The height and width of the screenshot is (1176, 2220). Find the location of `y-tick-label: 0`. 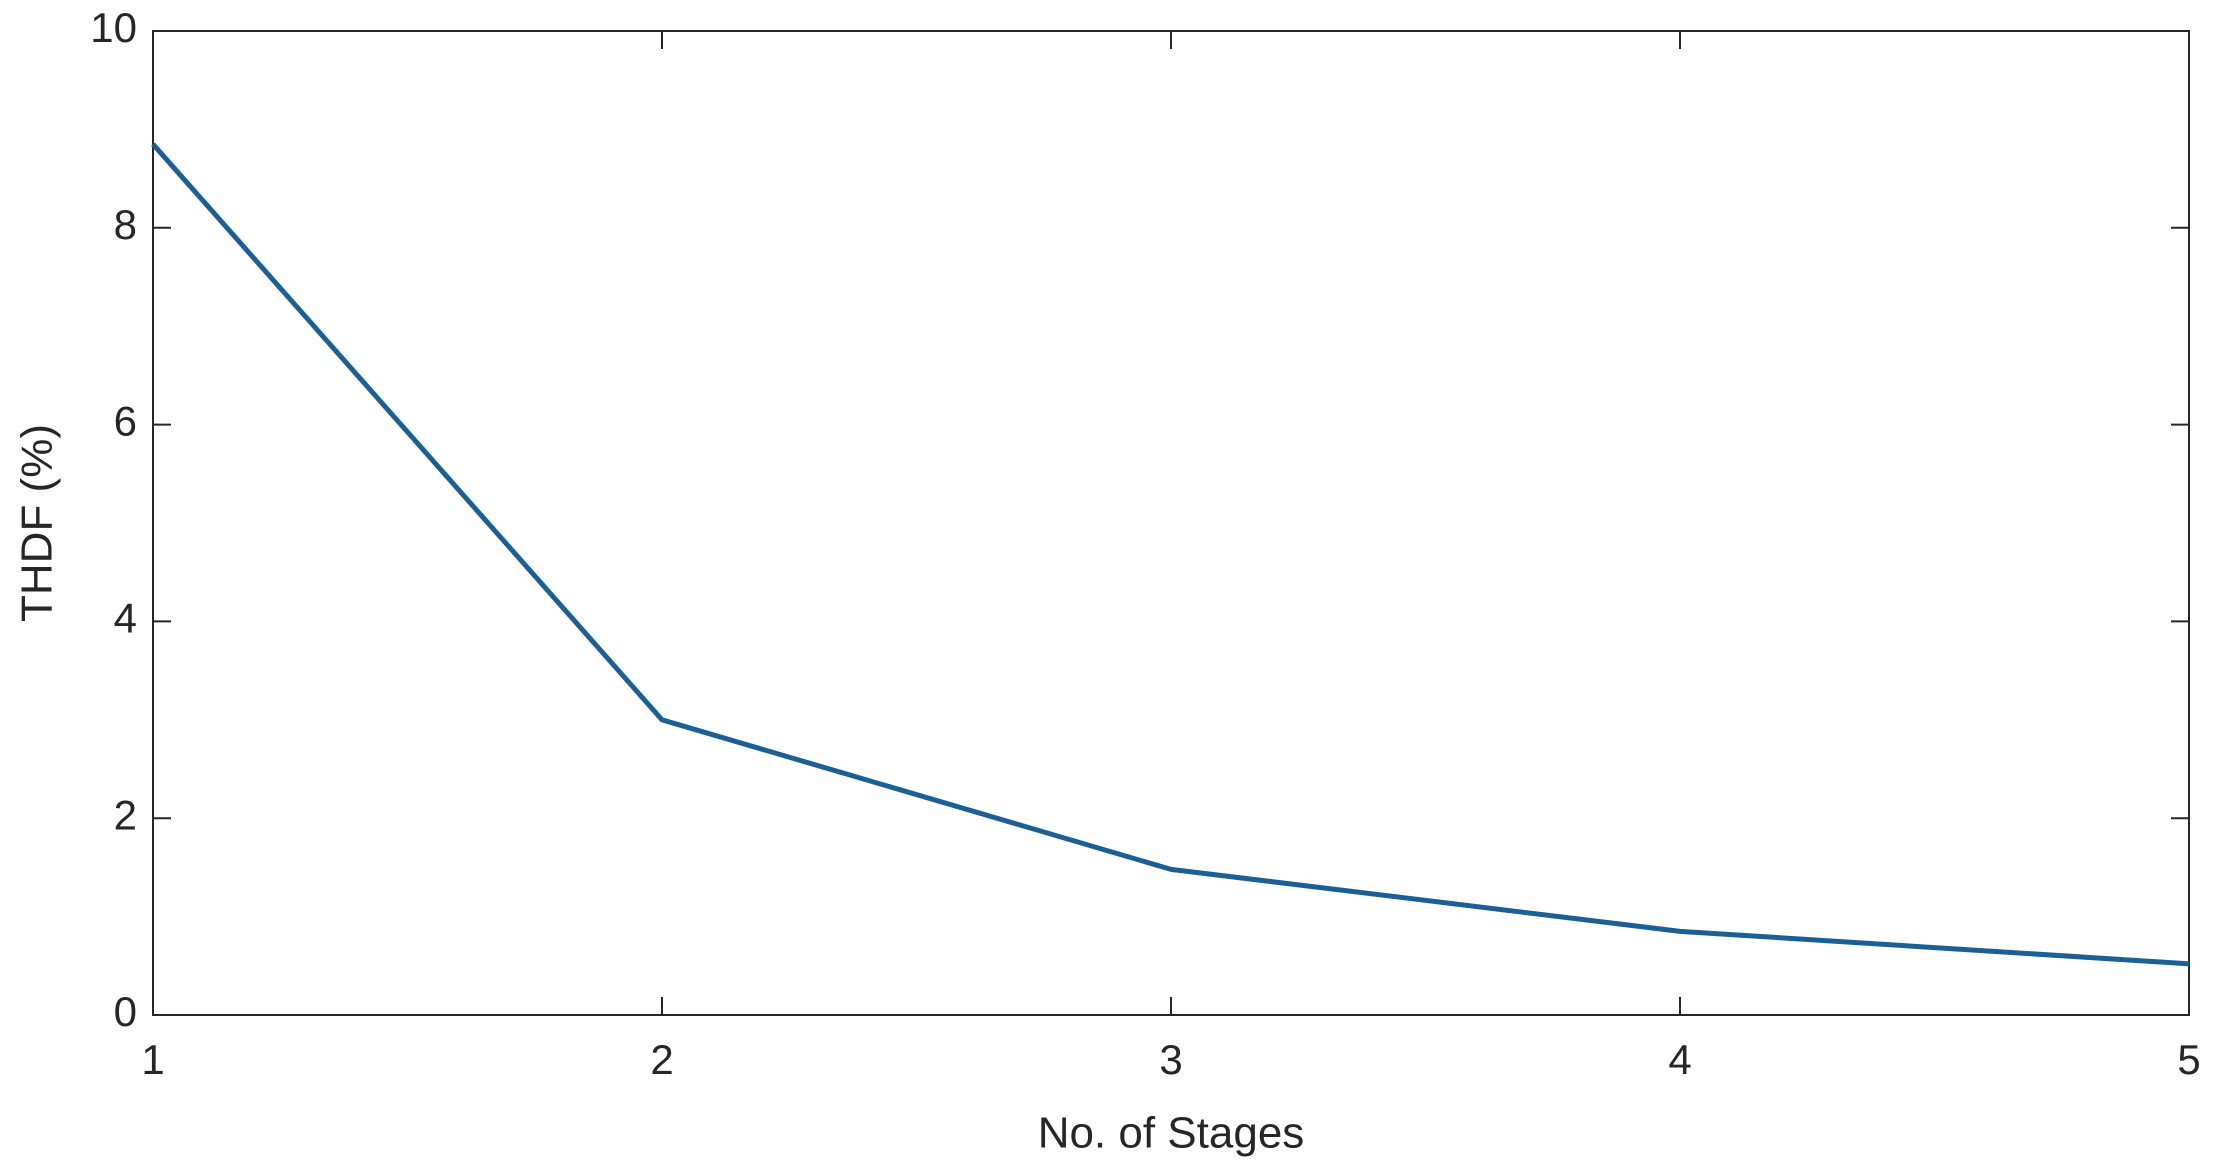

y-tick-label: 0 is located at coordinates (125, 1011).